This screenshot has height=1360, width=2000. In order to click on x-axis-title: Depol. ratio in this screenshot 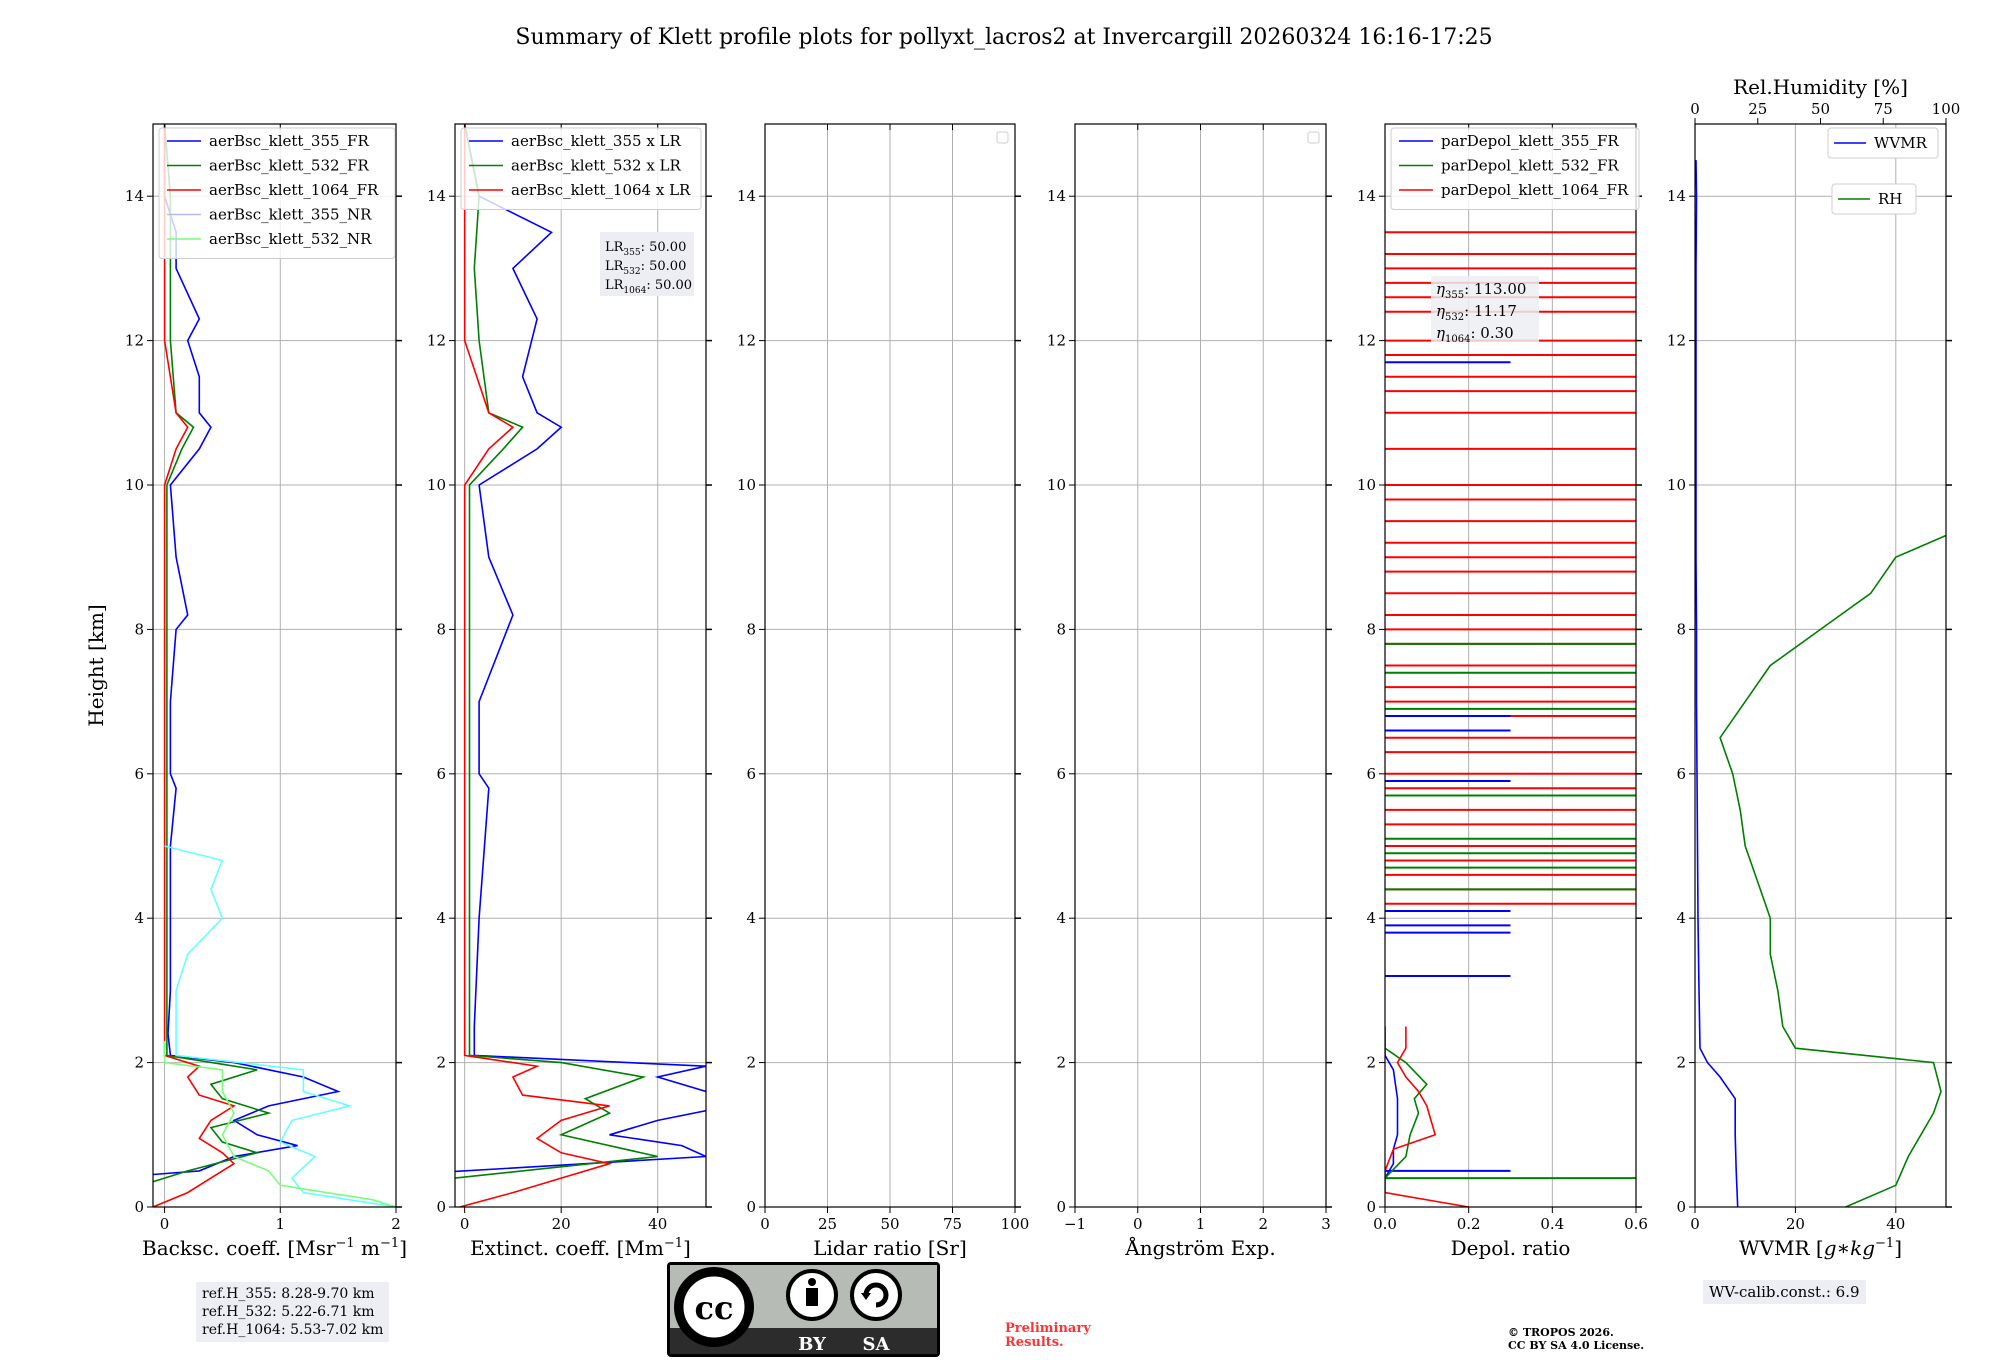, I will do `click(1511, 1248)`.